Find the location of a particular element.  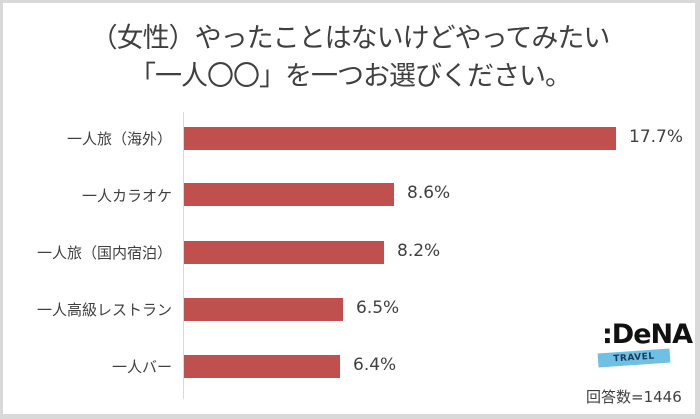

category-label: 一人カラオケ is located at coordinates (126, 196).